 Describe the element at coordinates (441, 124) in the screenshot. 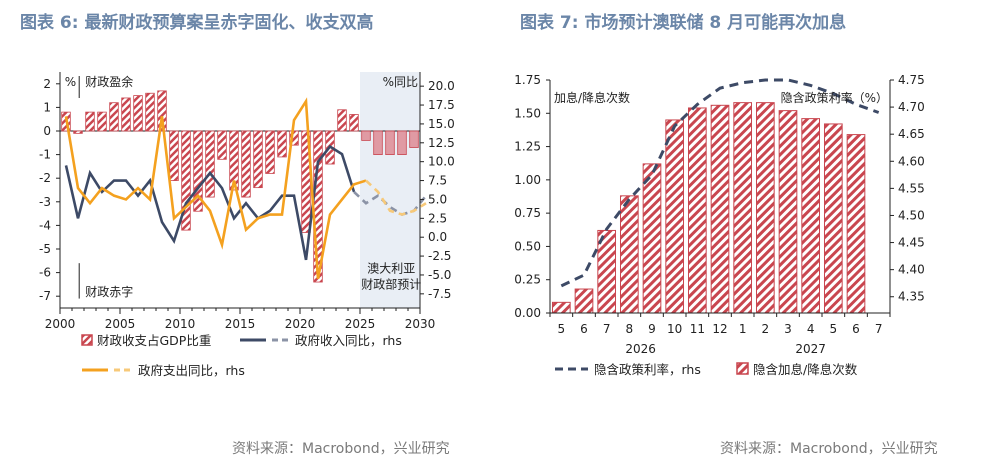

I see `y2-tick-label: 15.0` at that location.